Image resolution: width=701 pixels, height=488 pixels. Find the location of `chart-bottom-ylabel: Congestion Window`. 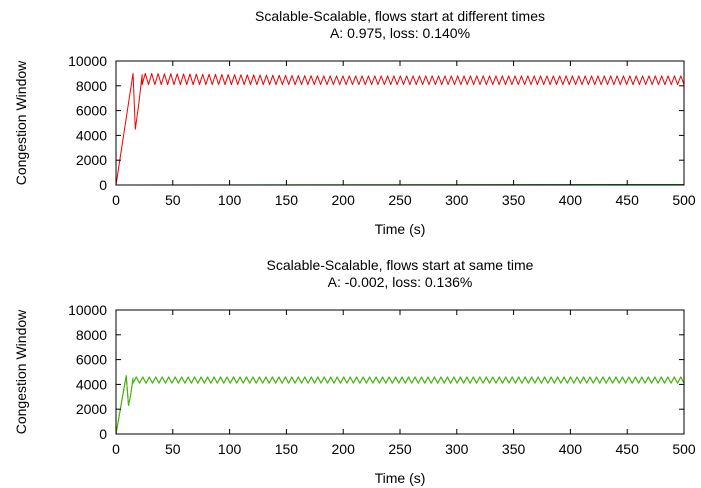

chart-bottom-ylabel: Congestion Window is located at coordinates (21, 371).